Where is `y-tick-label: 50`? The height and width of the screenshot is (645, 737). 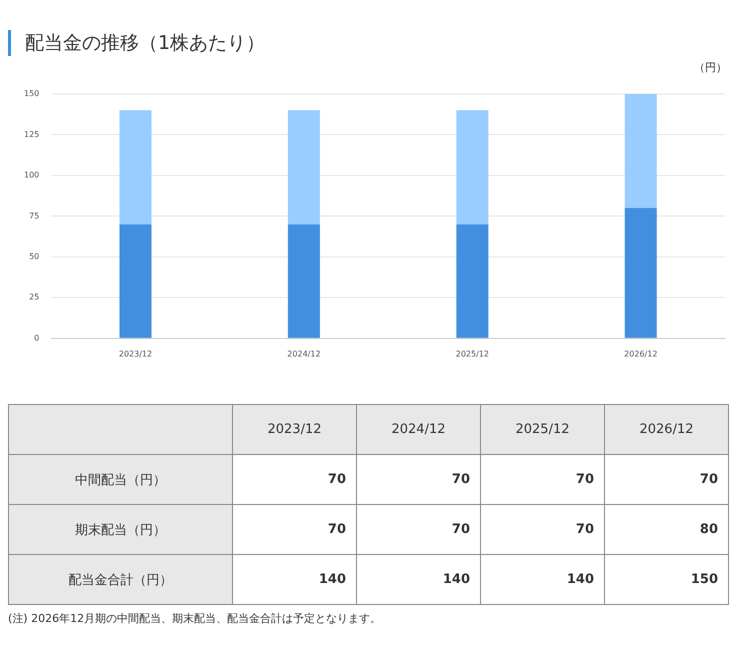
y-tick-label: 50 is located at coordinates (34, 257).